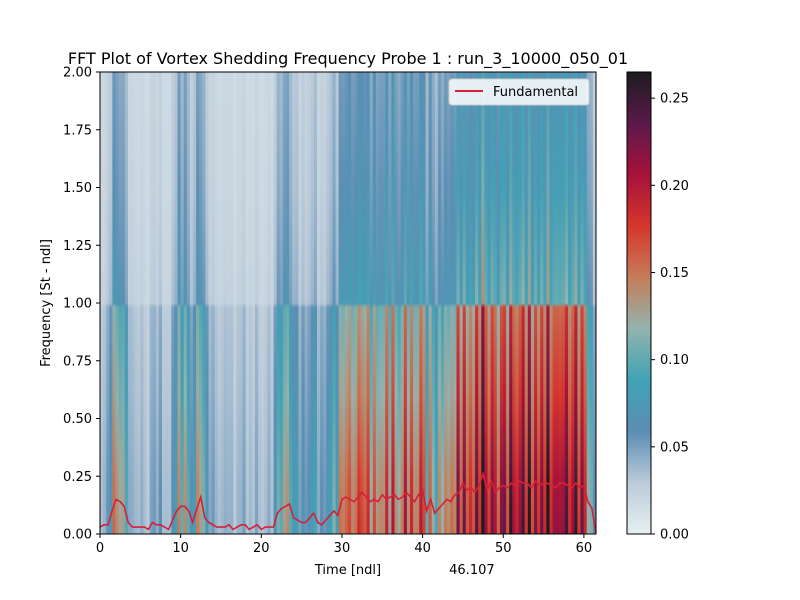 The width and height of the screenshot is (800, 600). I want to click on colorbar-tick-label: 0.15, so click(674, 273).